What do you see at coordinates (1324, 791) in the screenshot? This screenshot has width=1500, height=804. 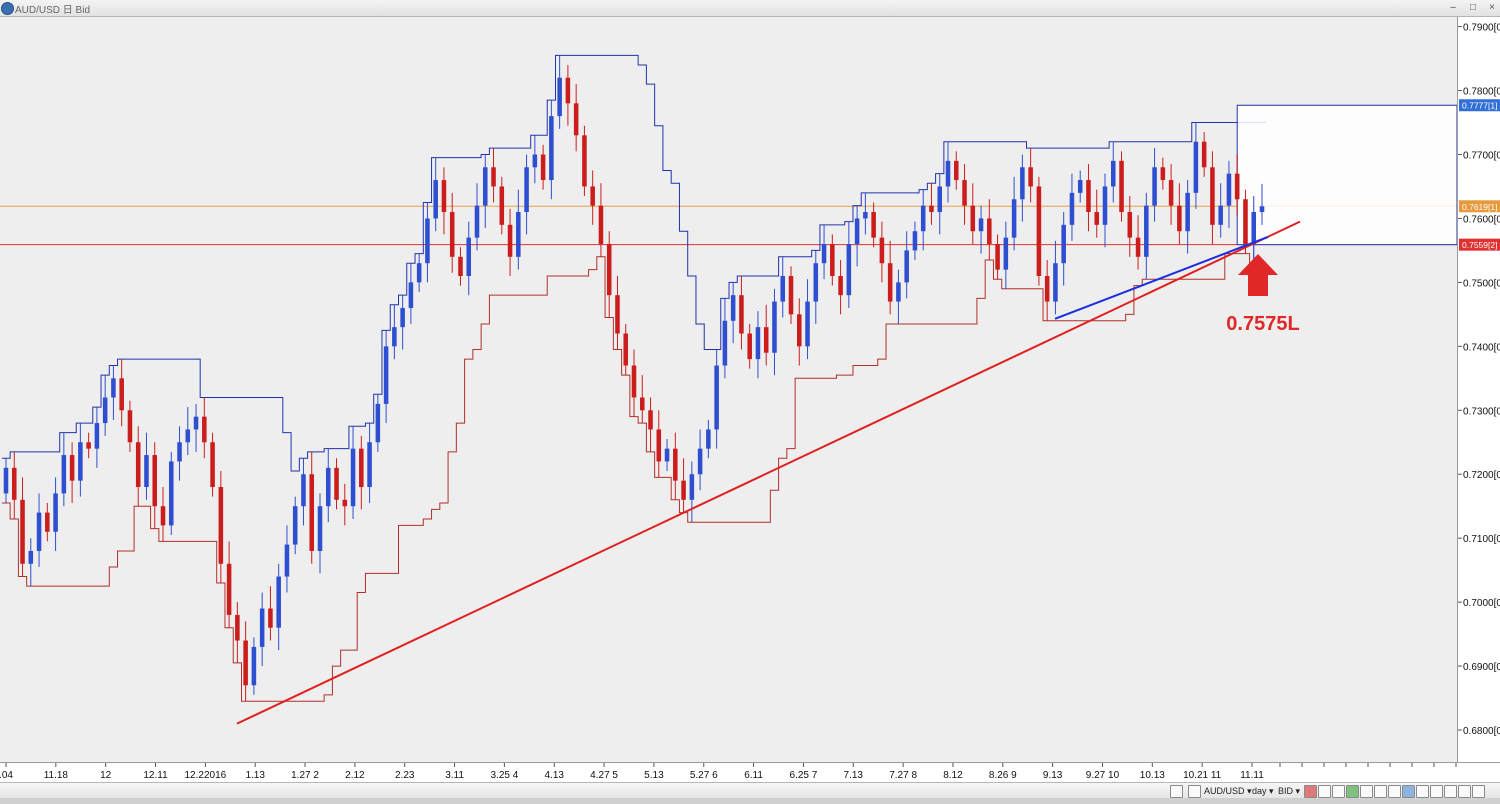 I see `line-style-icon` at bounding box center [1324, 791].